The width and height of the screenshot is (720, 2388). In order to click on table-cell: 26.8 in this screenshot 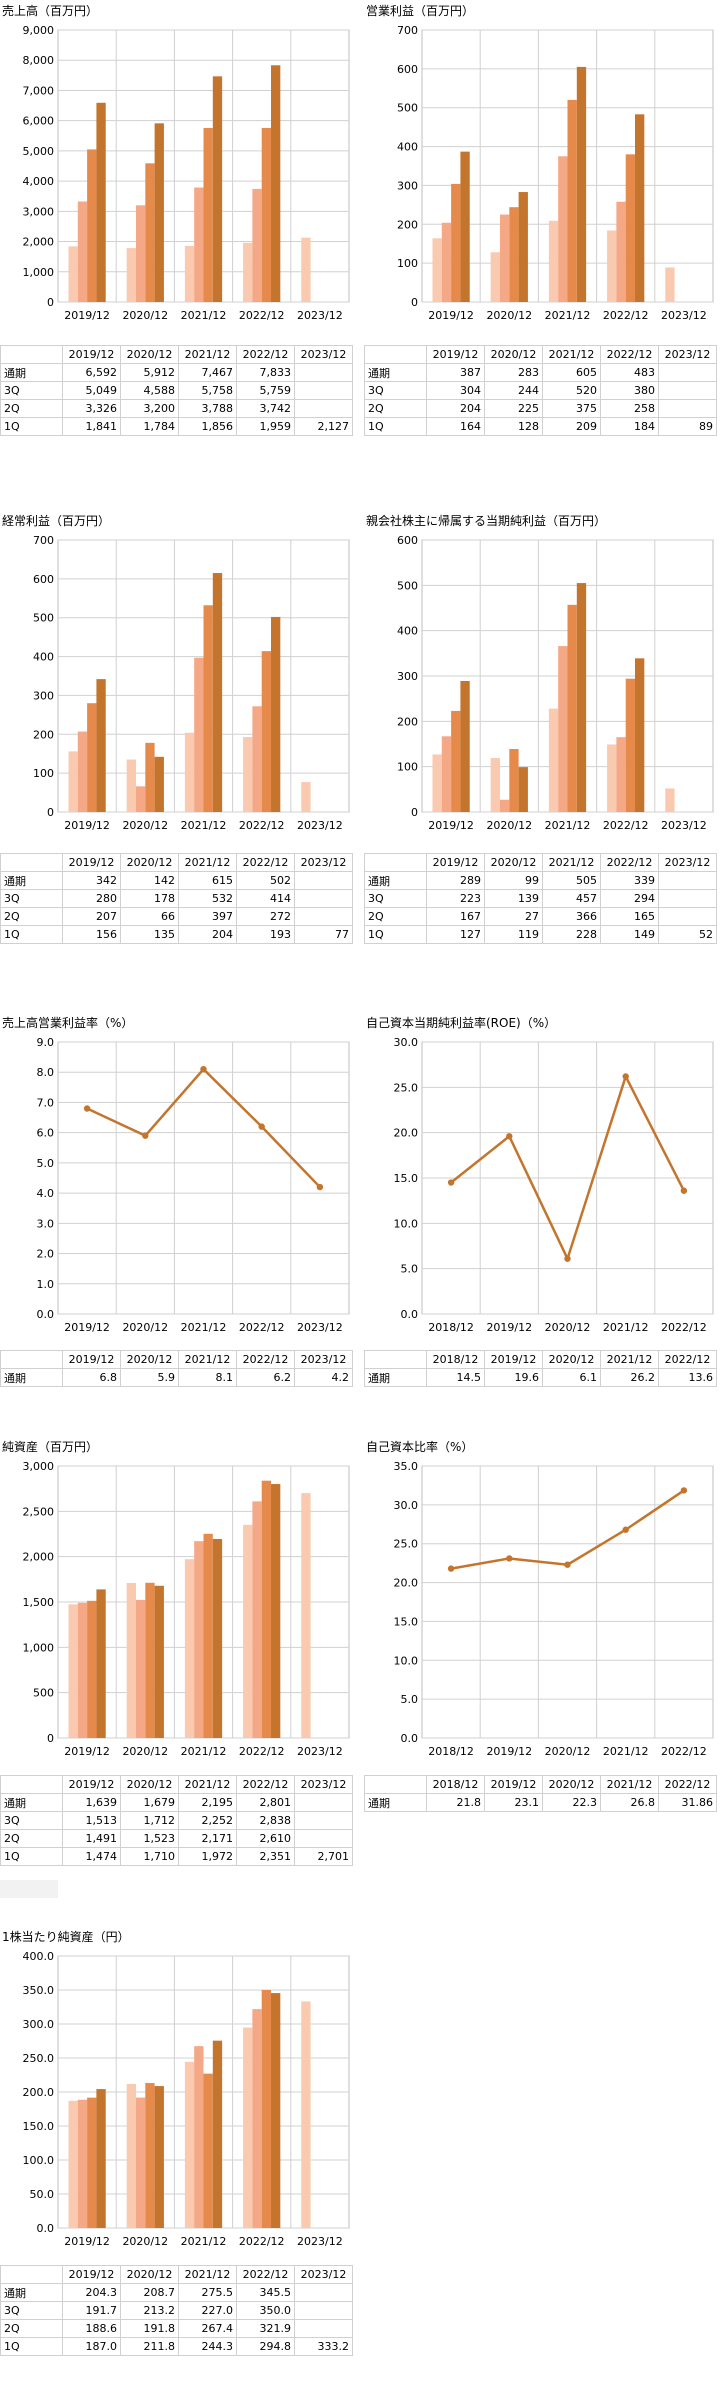, I will do `click(629, 1802)`.